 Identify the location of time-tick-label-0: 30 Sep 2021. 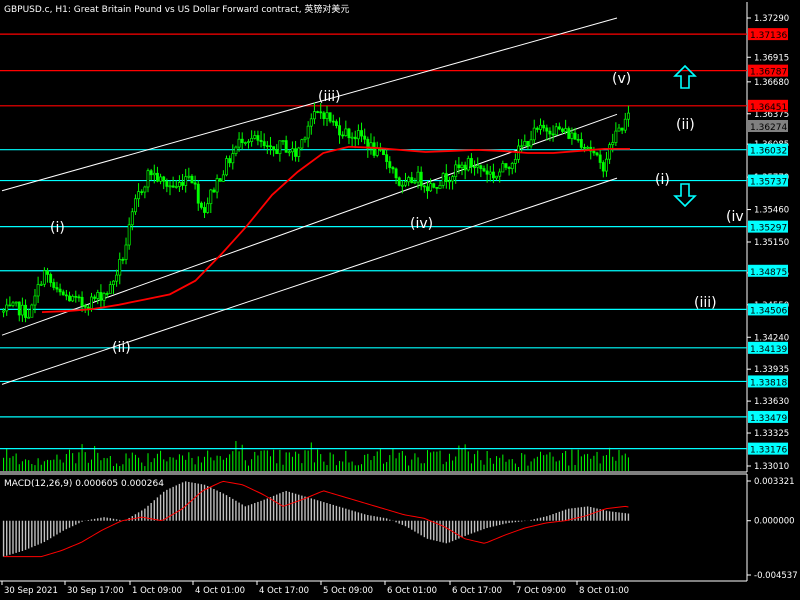
(31, 591).